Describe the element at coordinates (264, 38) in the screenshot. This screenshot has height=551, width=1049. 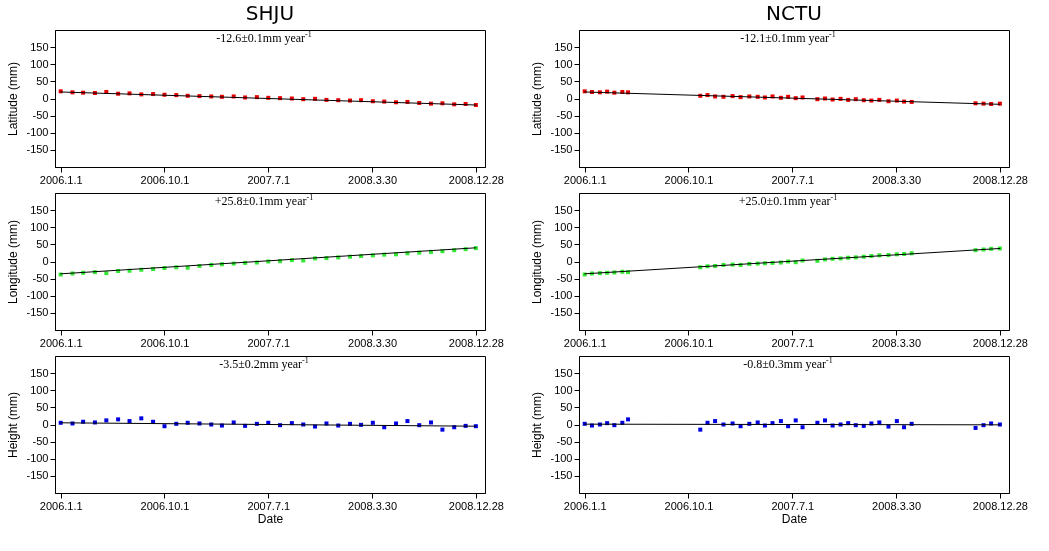
I see `annotation: -12.6±0.1mm year$^{-1}$` at that location.